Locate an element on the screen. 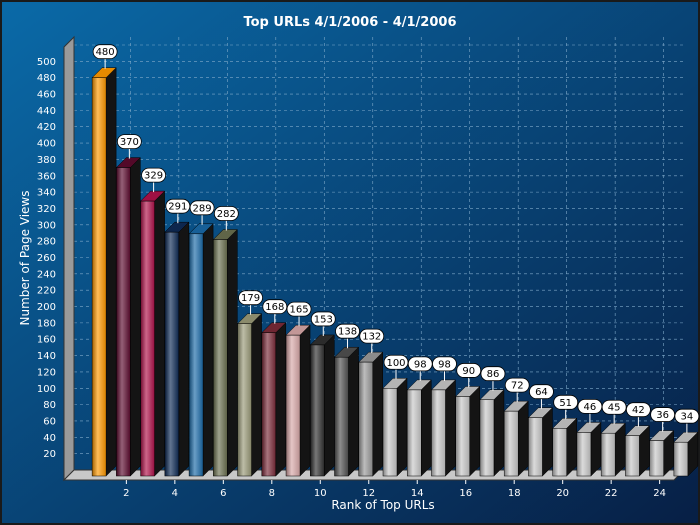  data-label: 45 is located at coordinates (614, 412).